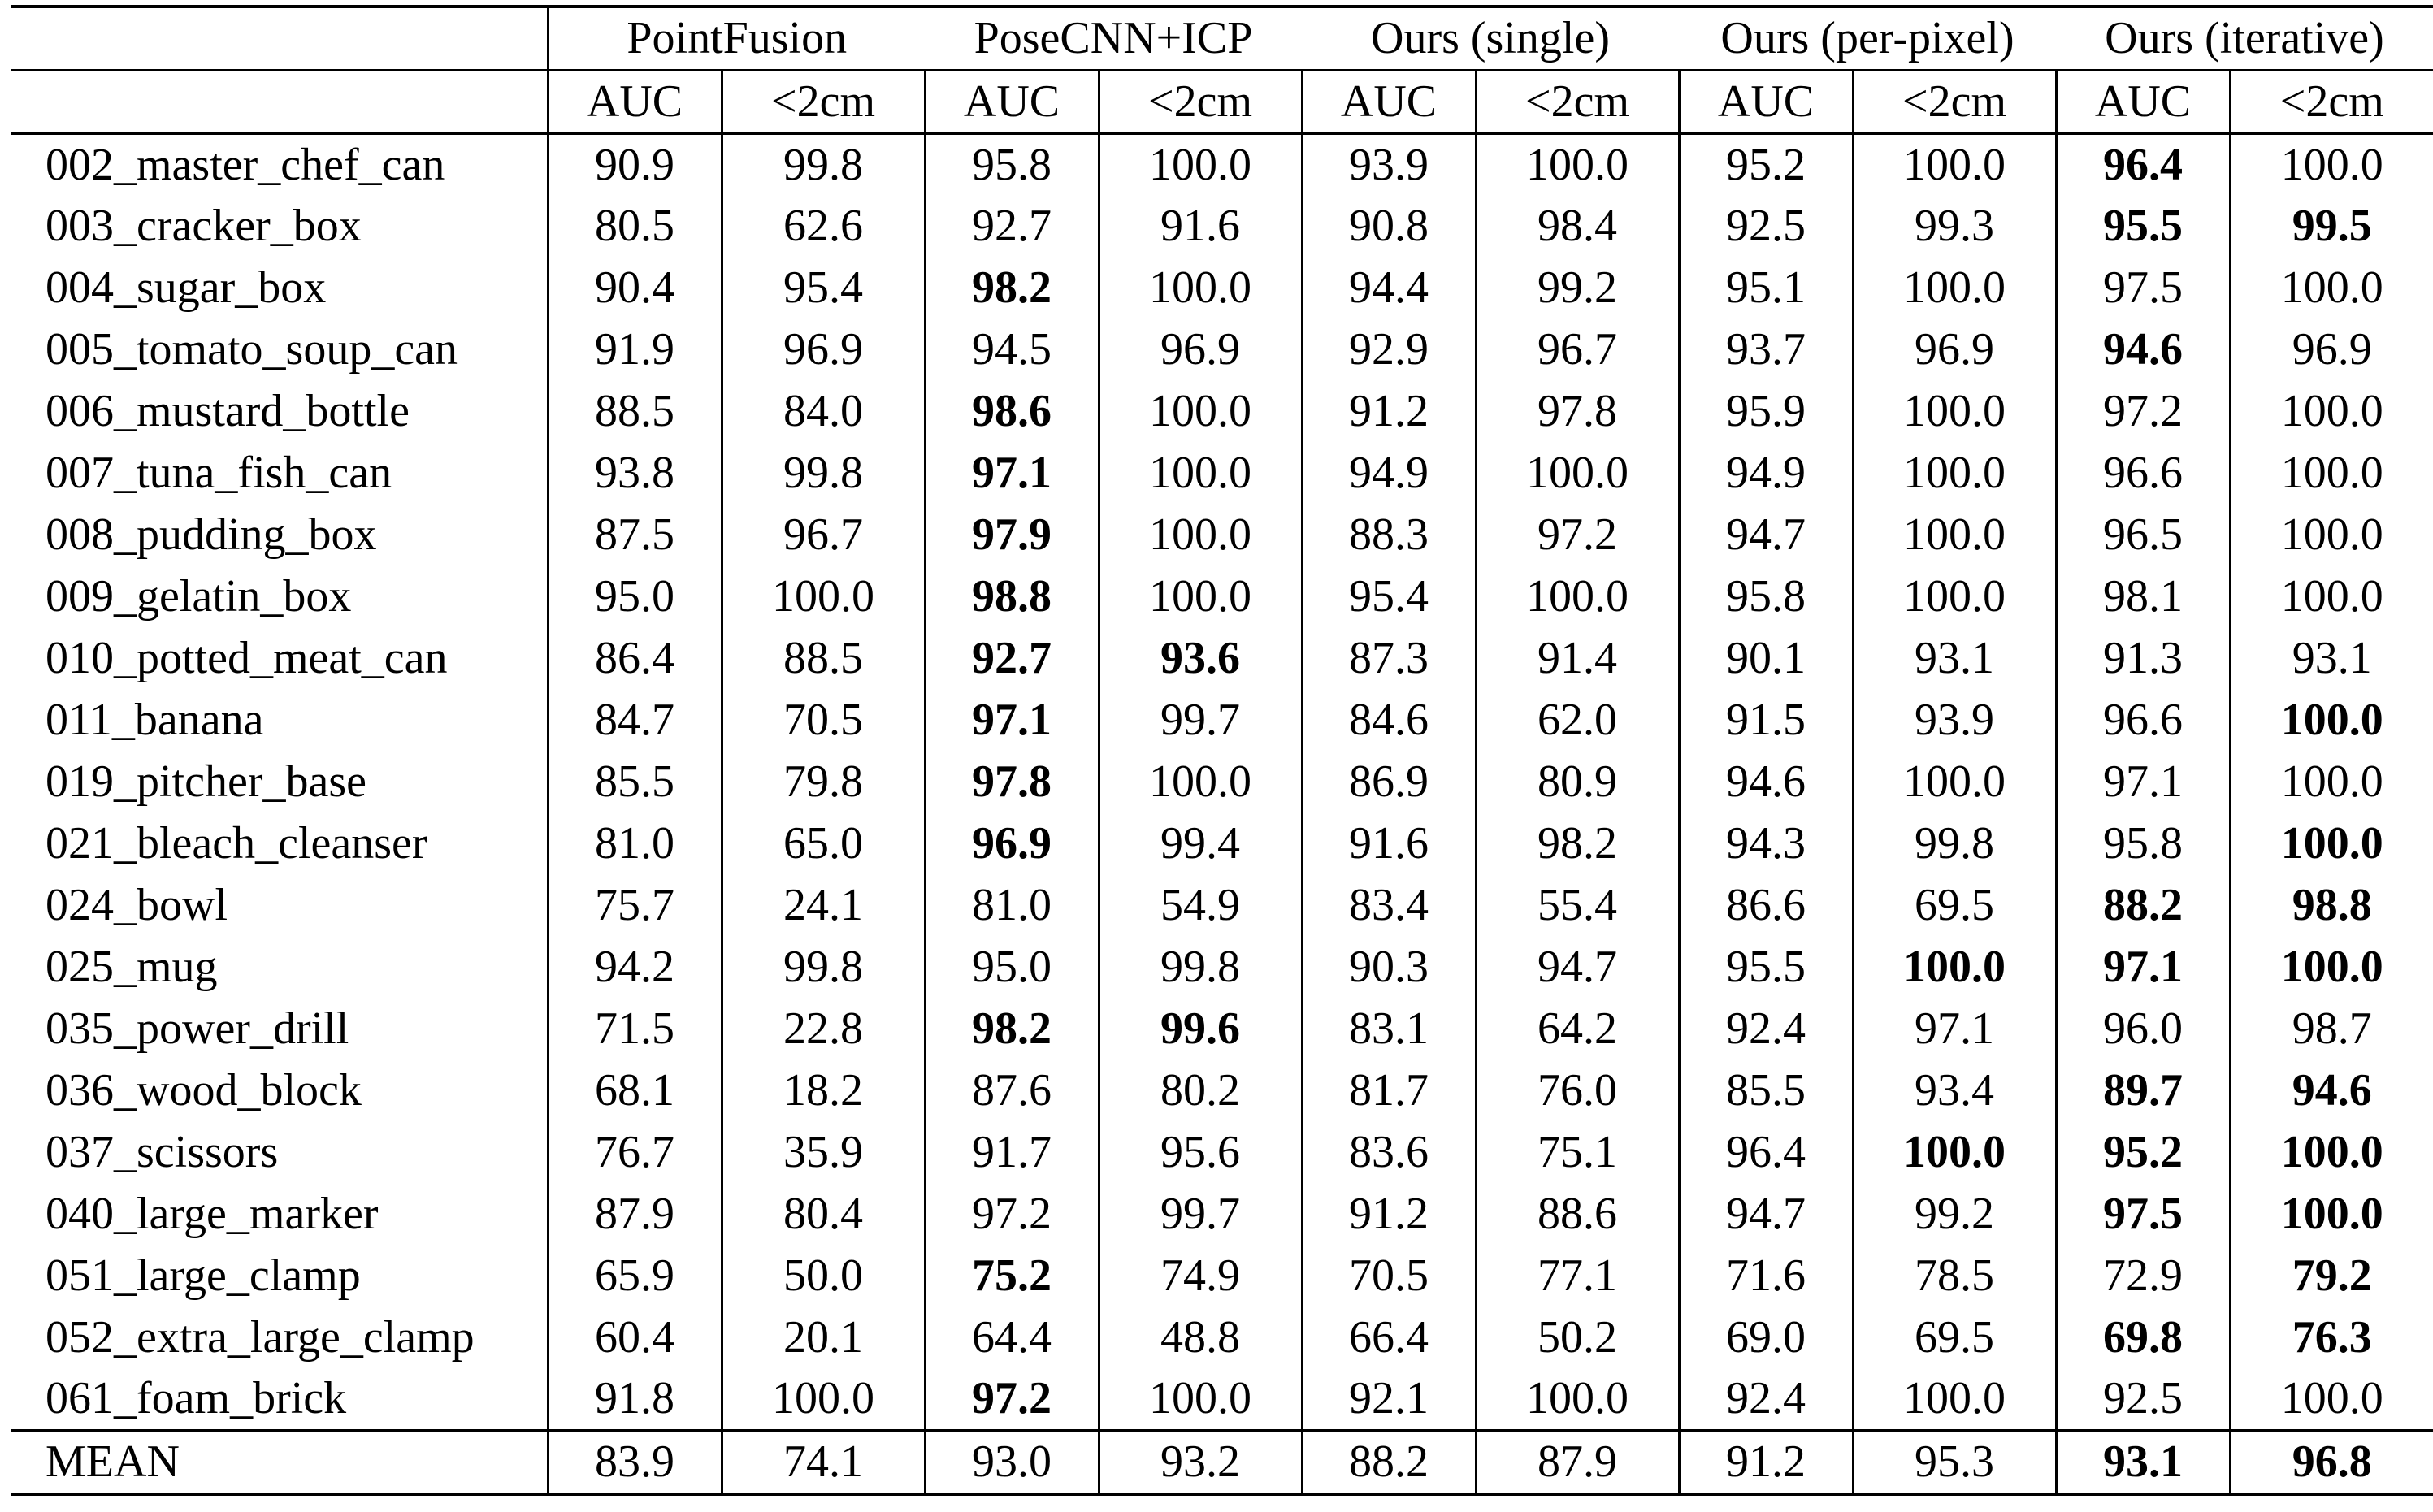 The image size is (2433, 1512). I want to click on object-name-cell: 008_pudding_box, so click(280, 534).